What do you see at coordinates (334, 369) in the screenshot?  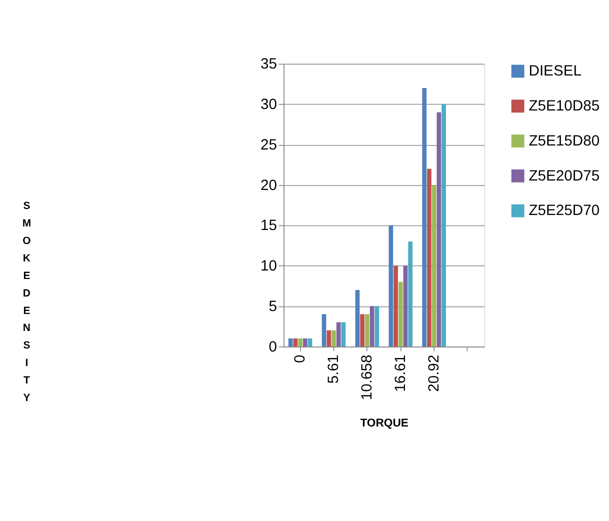 I see `x-tick-label: 5.61` at bounding box center [334, 369].